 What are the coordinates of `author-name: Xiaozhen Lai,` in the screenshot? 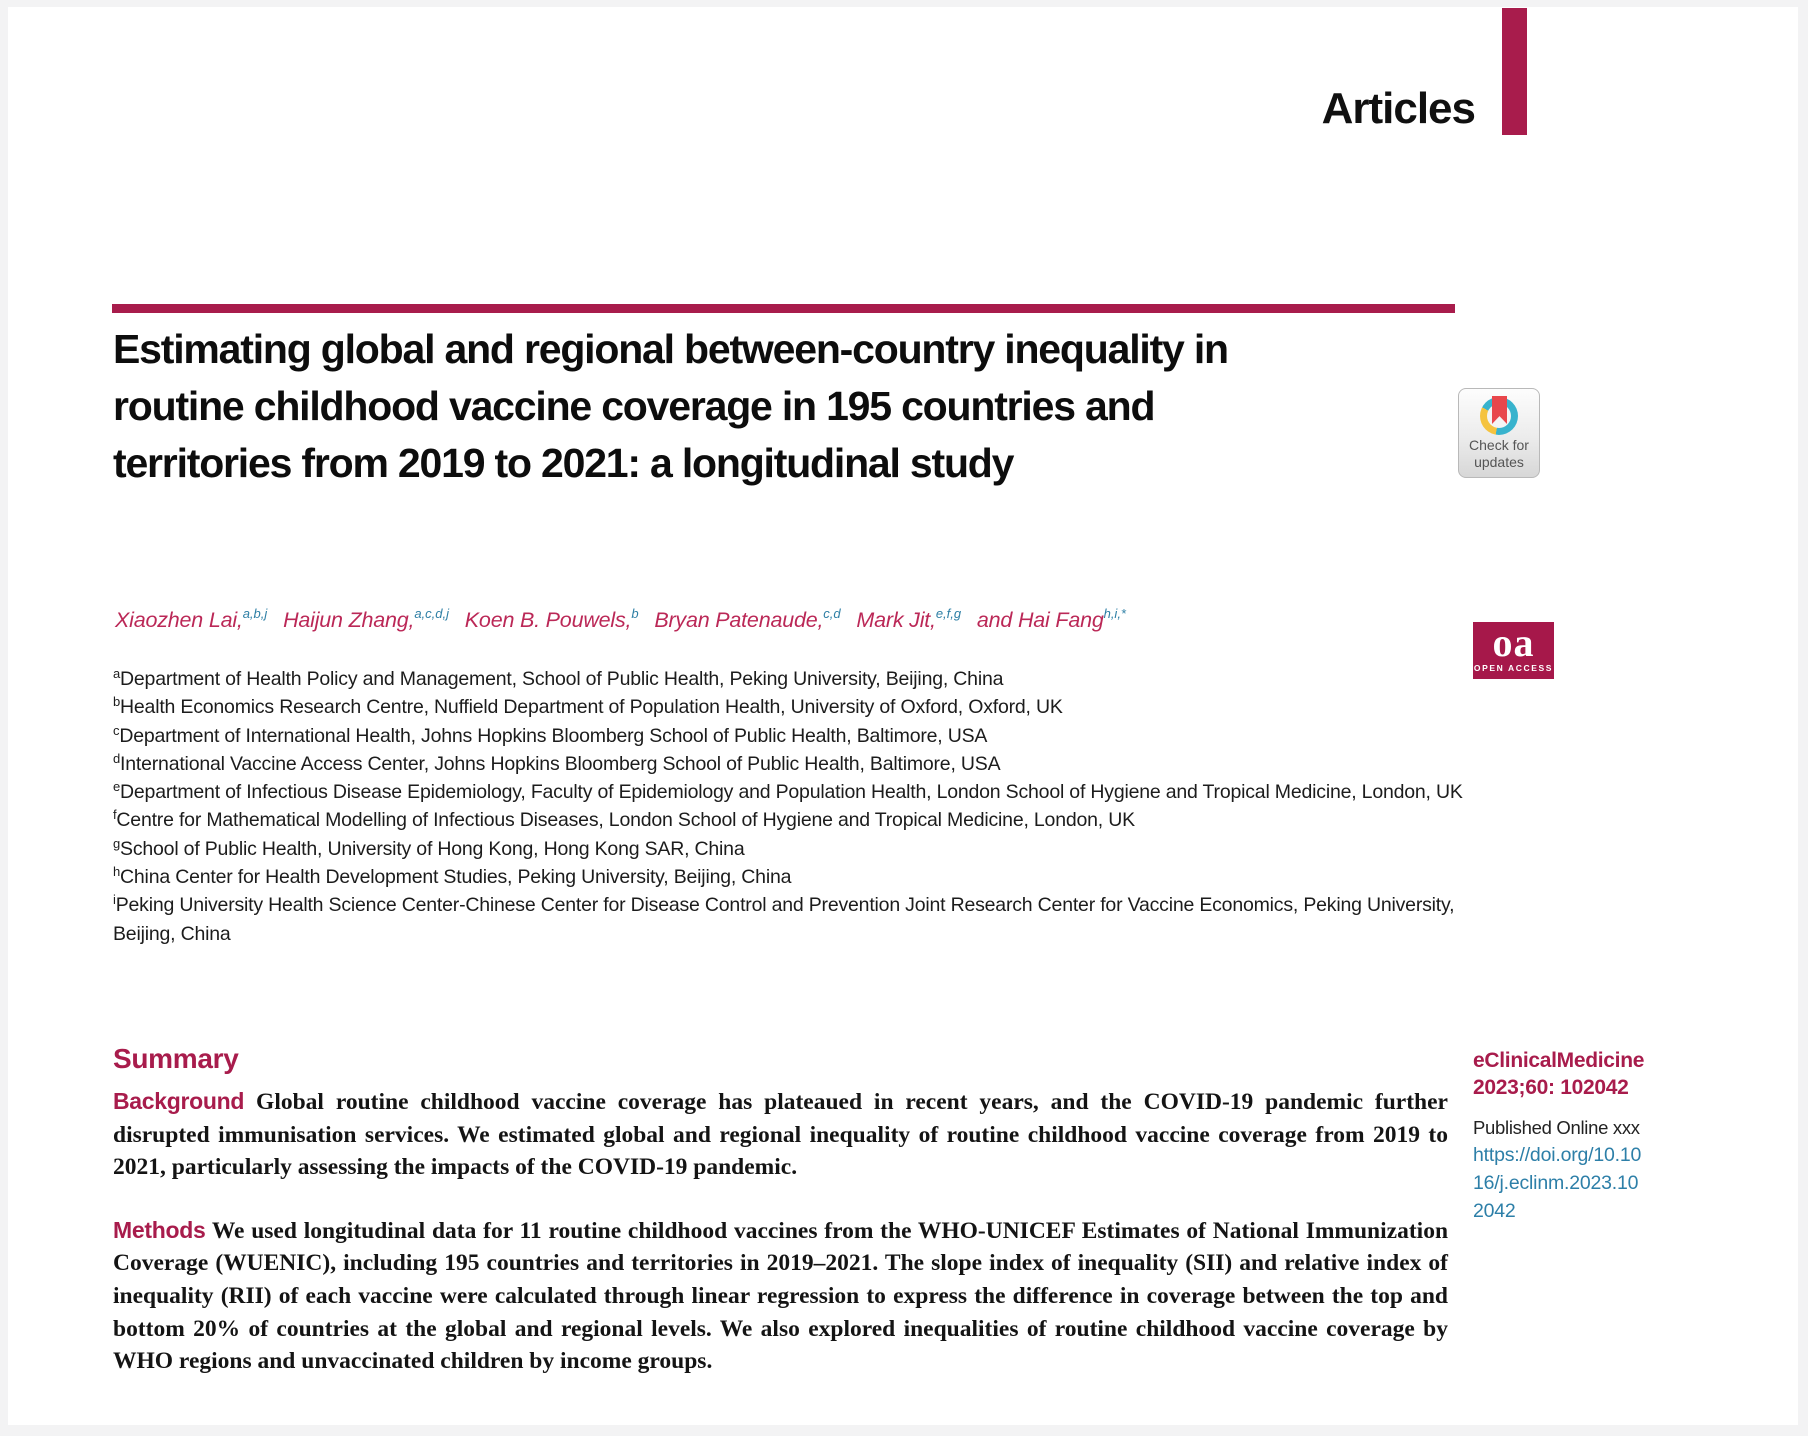 It's located at (179, 620).